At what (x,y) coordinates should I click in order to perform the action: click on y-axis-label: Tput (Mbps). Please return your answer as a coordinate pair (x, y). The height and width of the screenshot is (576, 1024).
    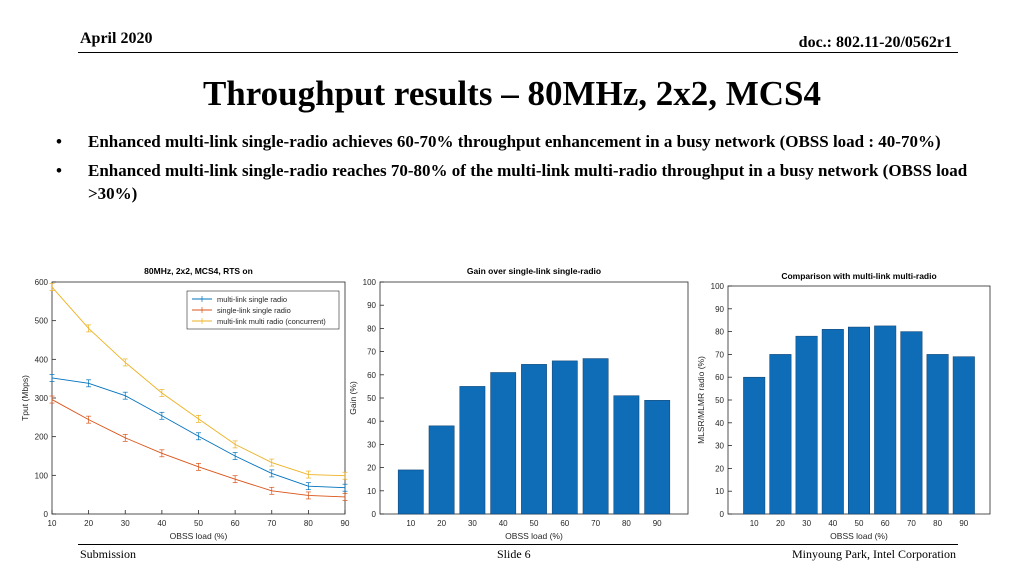
    Looking at the image, I should click on (25, 398).